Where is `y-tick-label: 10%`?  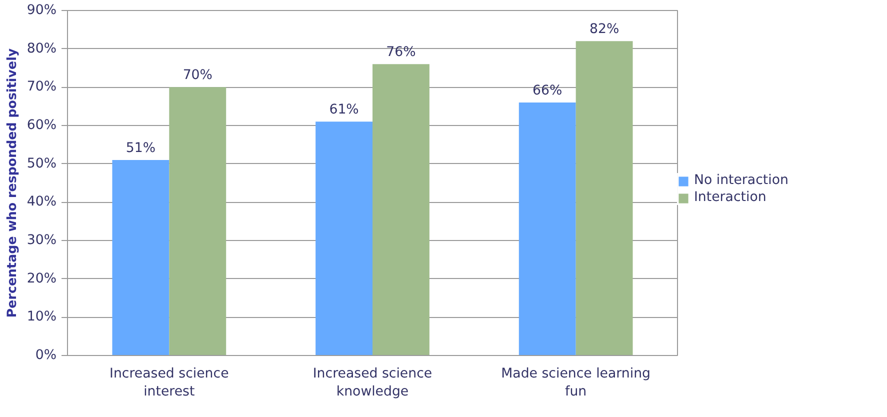
y-tick-label: 10% is located at coordinates (41, 317).